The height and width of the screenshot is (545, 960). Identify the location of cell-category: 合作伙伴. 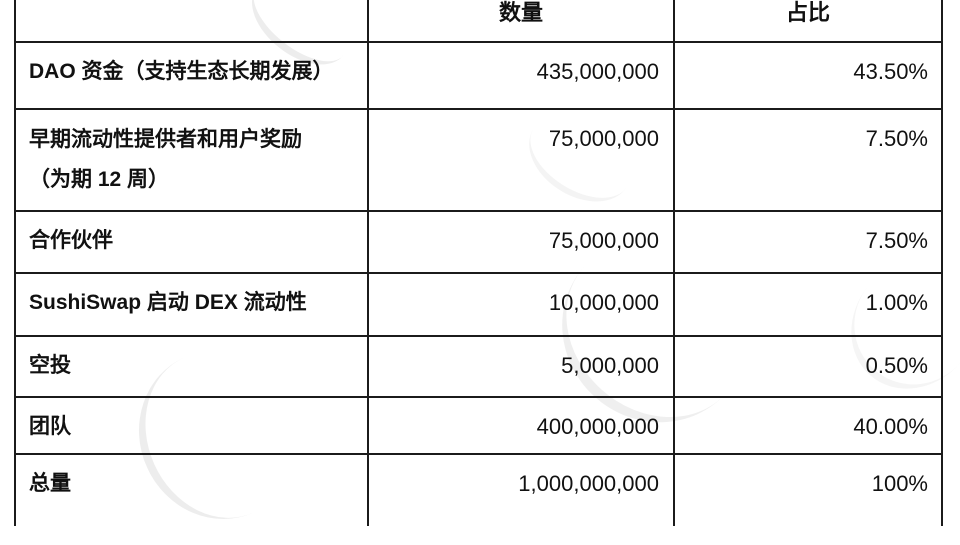
(192, 242).